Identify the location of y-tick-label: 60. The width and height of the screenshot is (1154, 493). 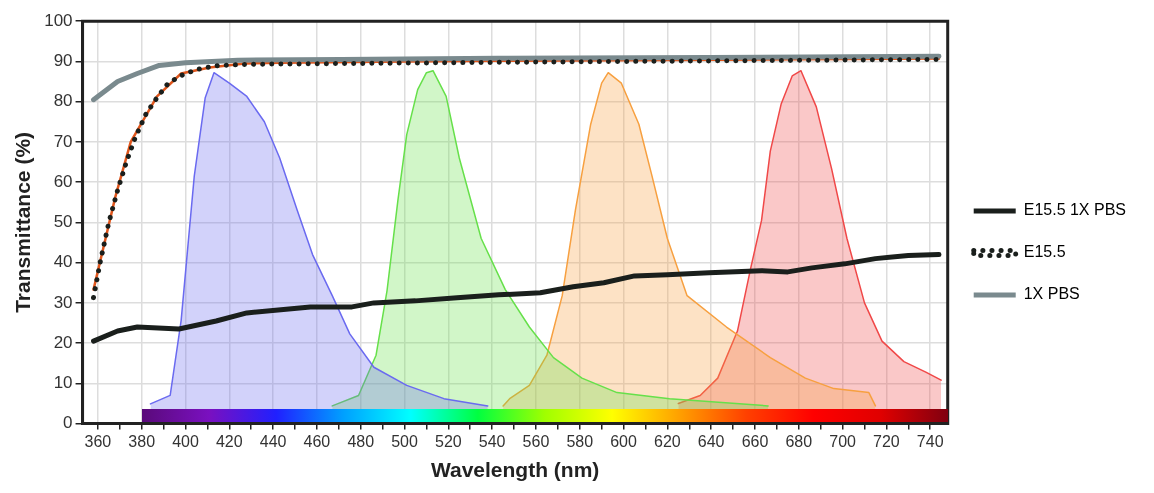
(63, 181).